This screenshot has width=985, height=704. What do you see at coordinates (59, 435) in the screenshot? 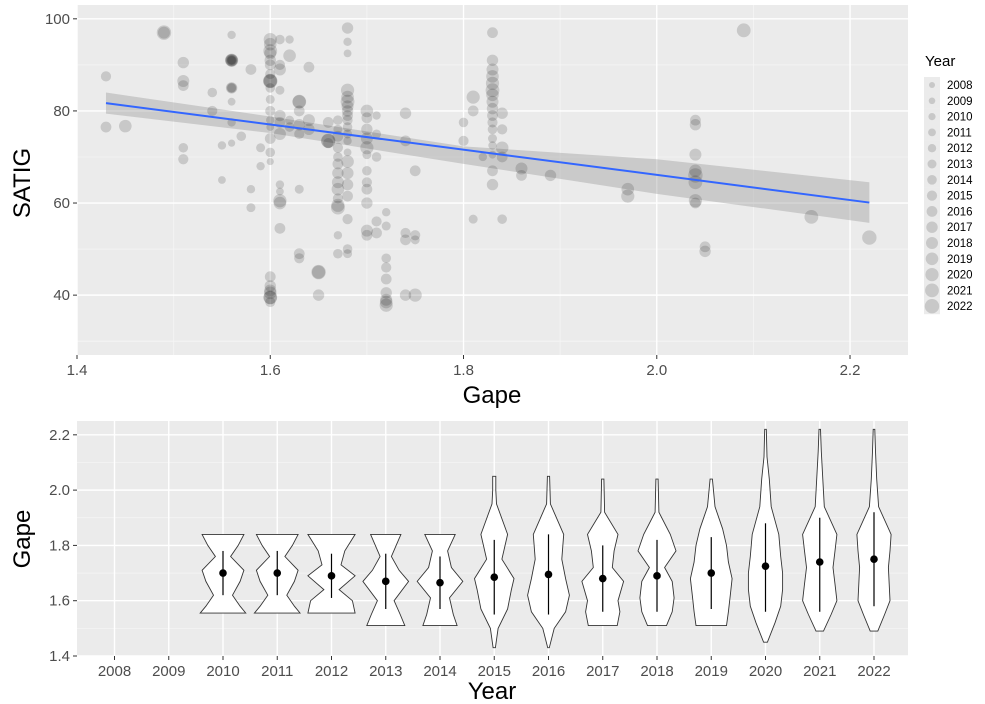
I see `y-tick-label: 2.2` at bounding box center [59, 435].